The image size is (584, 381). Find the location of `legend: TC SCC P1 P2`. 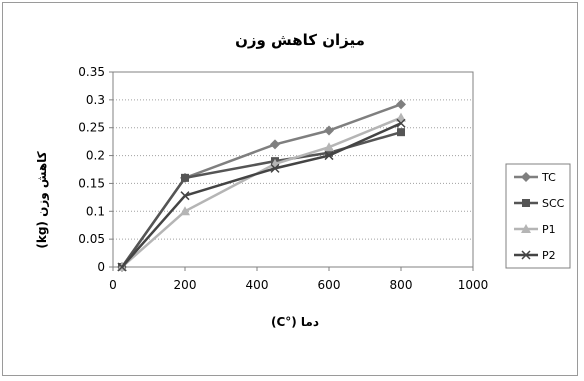

legend: TC SCC P1 P2 is located at coordinates (538, 216).